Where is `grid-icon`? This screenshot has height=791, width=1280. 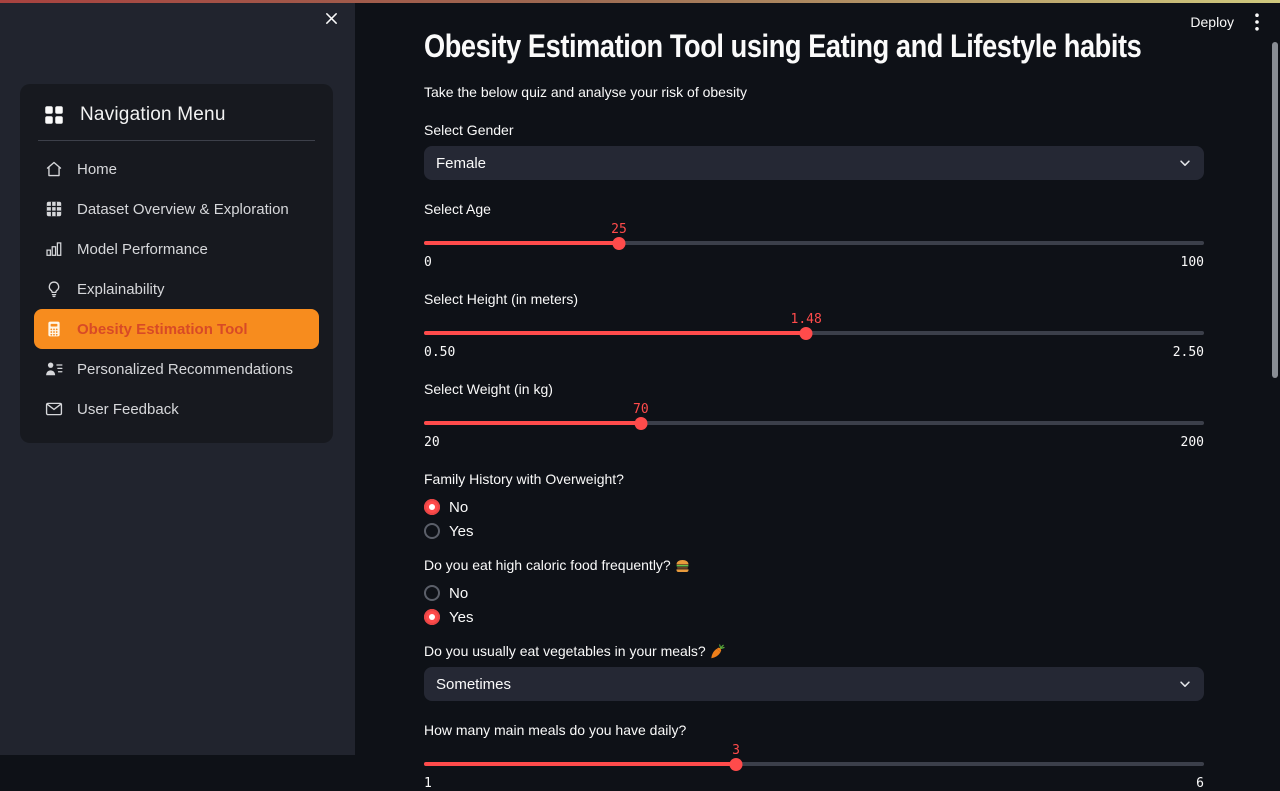 grid-icon is located at coordinates (54, 115).